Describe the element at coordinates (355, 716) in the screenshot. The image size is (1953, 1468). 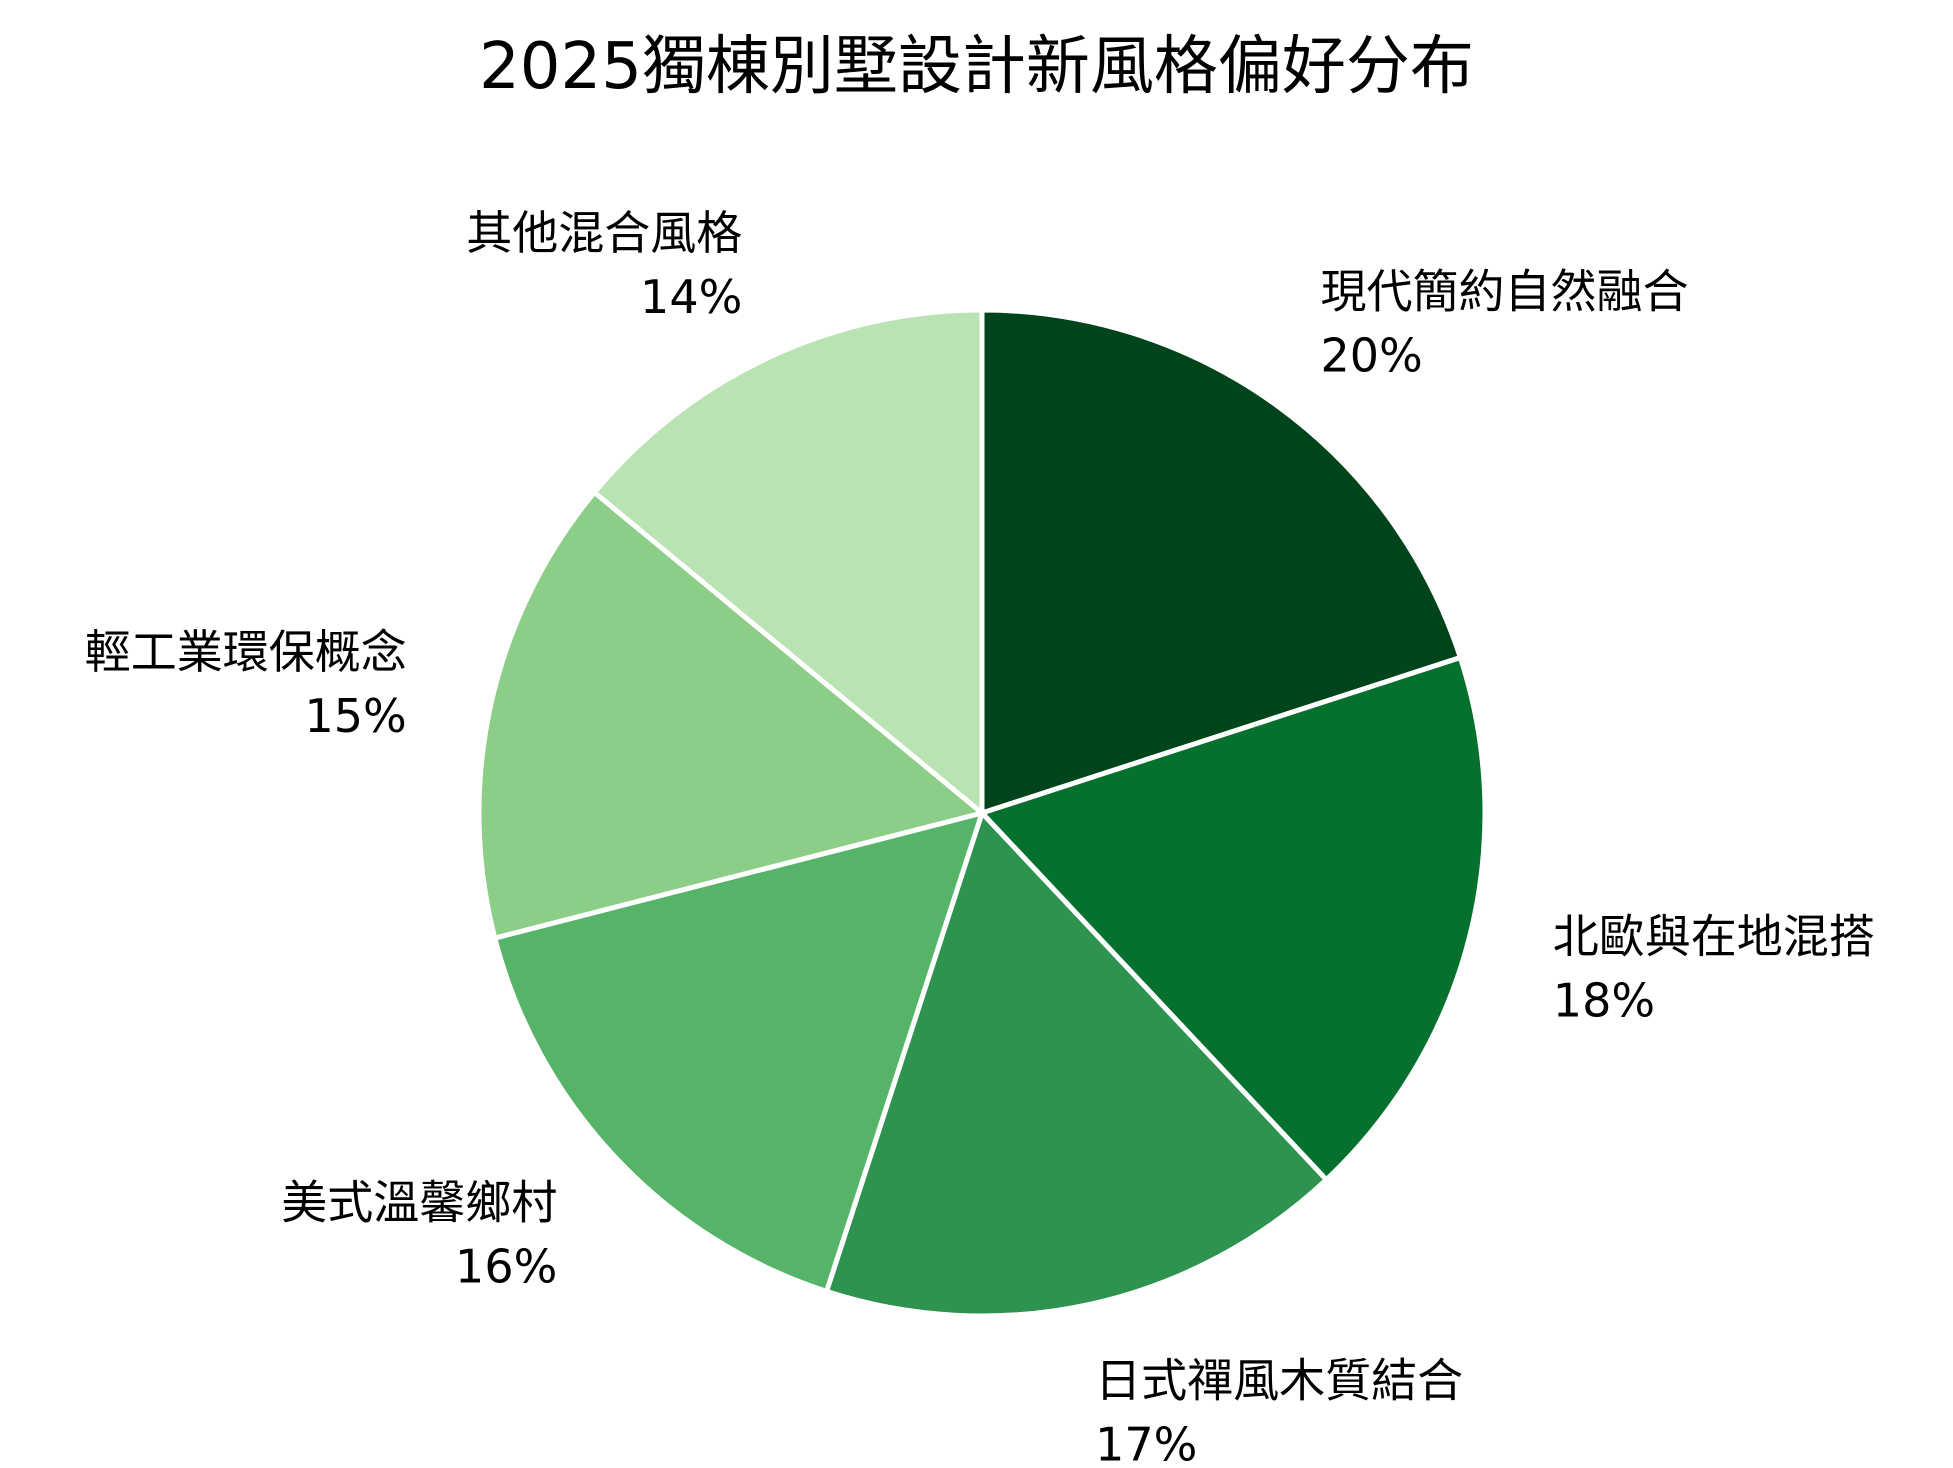
I see `slice-value-label: 15%` at that location.